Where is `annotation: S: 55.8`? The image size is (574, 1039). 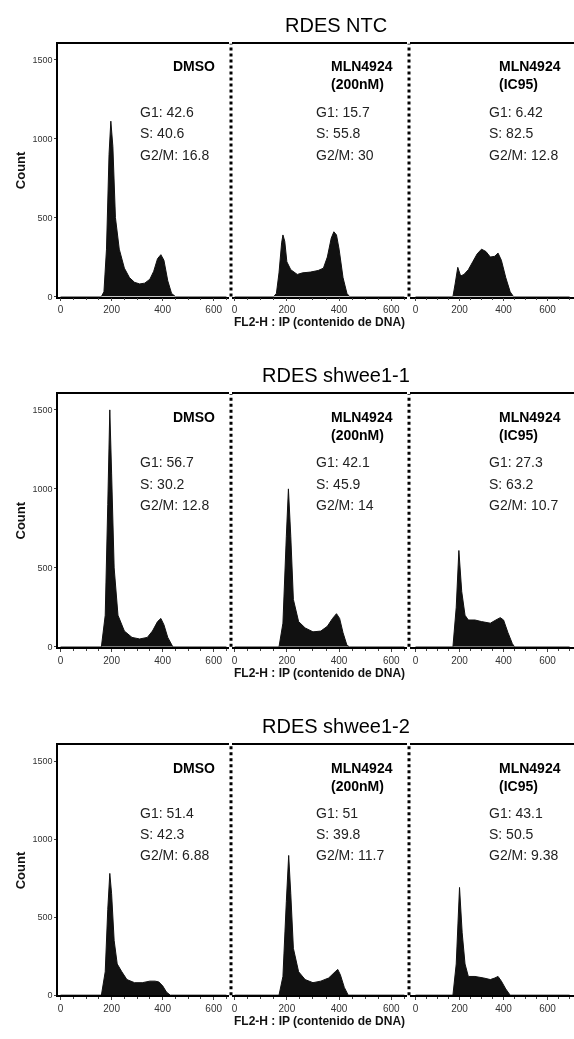 annotation: S: 55.8 is located at coordinates (338, 133).